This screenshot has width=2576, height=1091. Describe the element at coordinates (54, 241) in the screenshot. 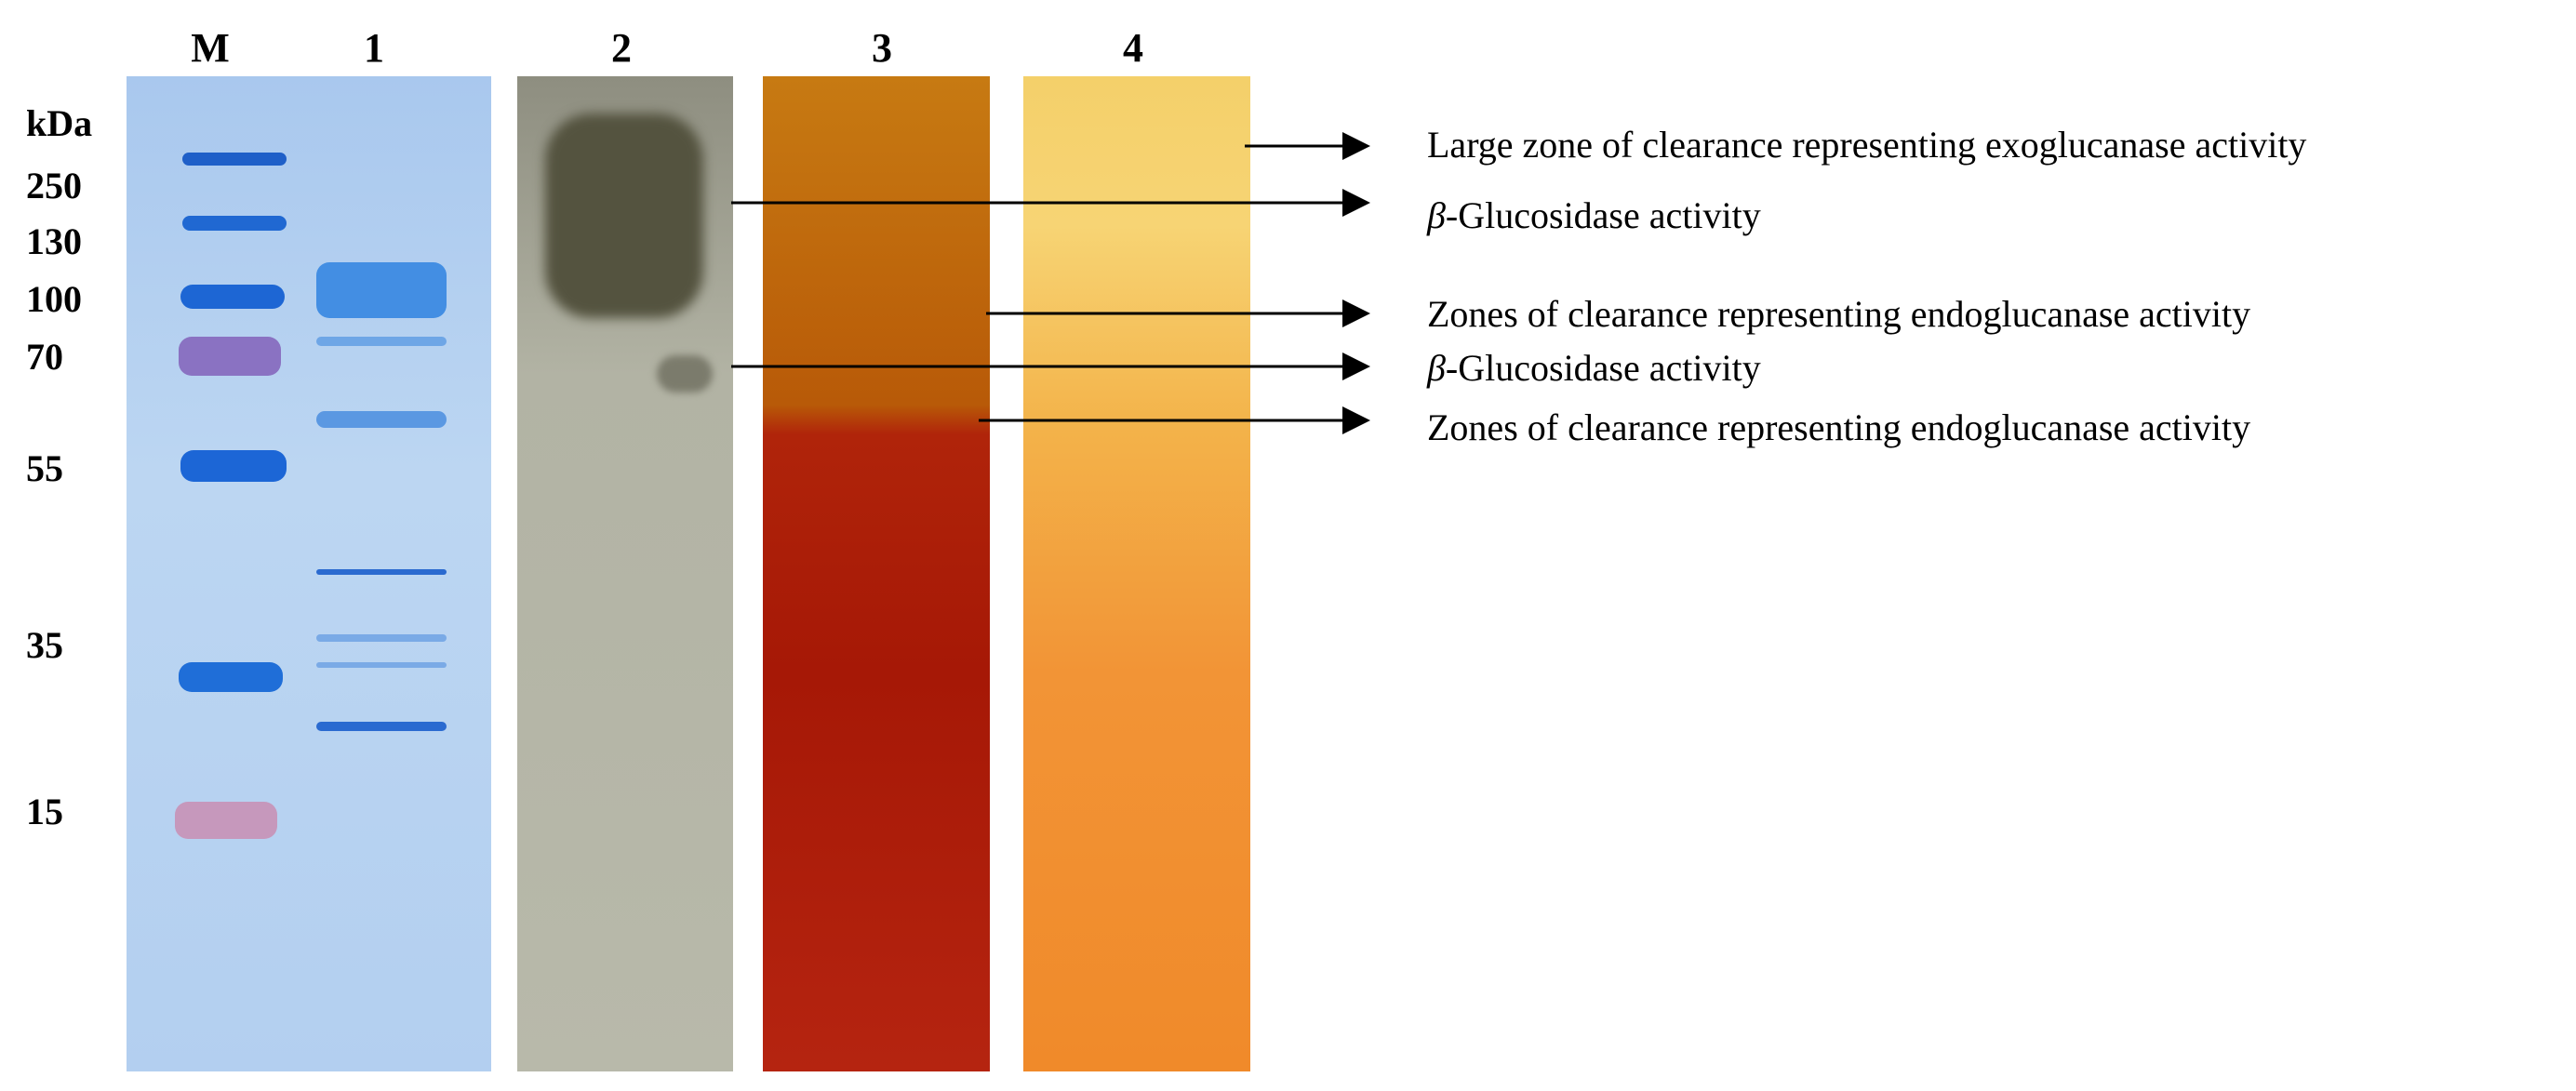

I see `ladder-size-130: 130` at that location.